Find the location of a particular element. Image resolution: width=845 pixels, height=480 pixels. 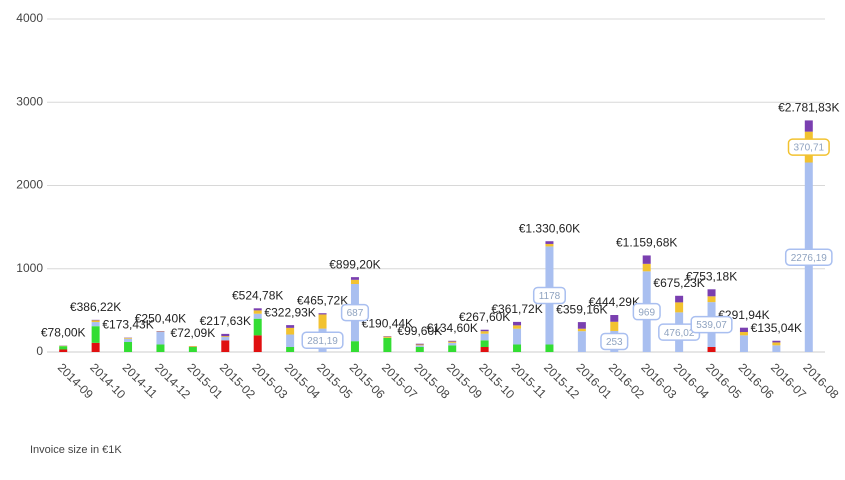

x-tick-label: 2015-11 is located at coordinates (529, 380).